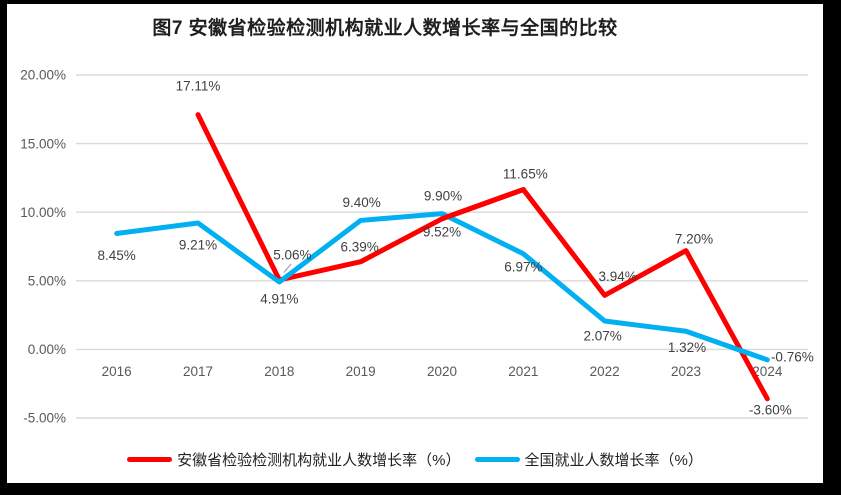 This screenshot has height=495, width=841. What do you see at coordinates (694, 238) in the screenshot?
I see `data-label: 7.20%` at bounding box center [694, 238].